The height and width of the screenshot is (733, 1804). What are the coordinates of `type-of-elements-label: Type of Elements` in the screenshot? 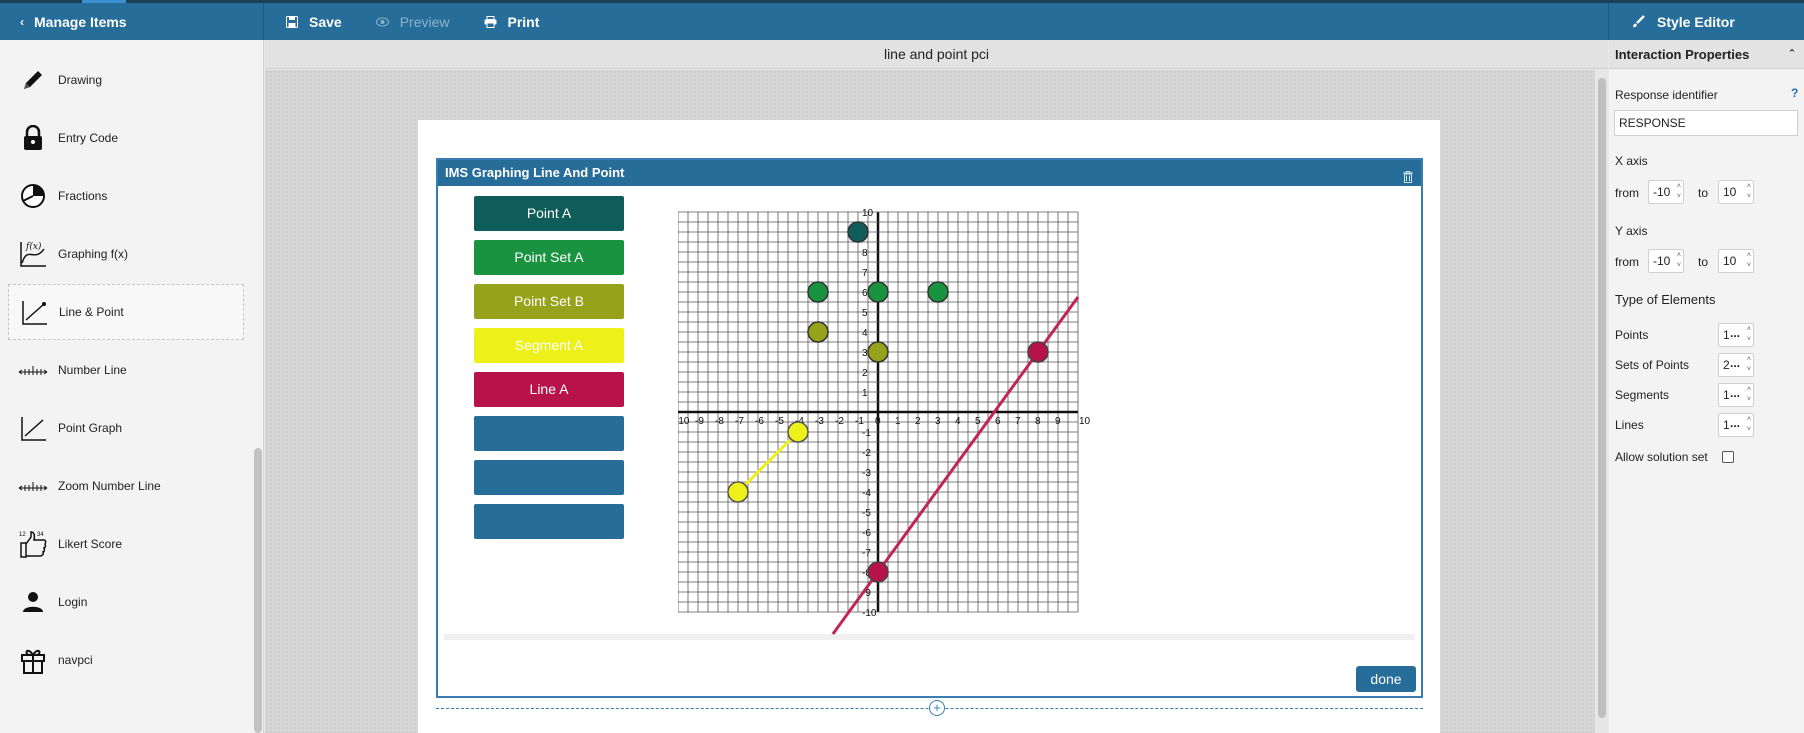 It's located at (1665, 299).